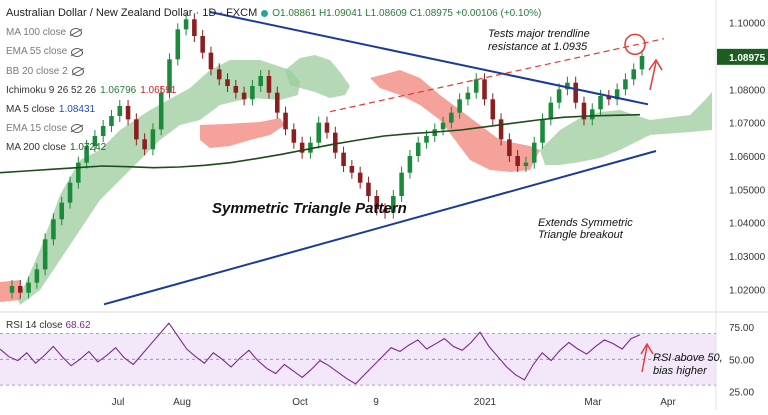 The width and height of the screenshot is (768, 415). Describe the element at coordinates (581, 235) in the screenshot. I see `annotation-breakout-line2: Triangle breakout` at that location.